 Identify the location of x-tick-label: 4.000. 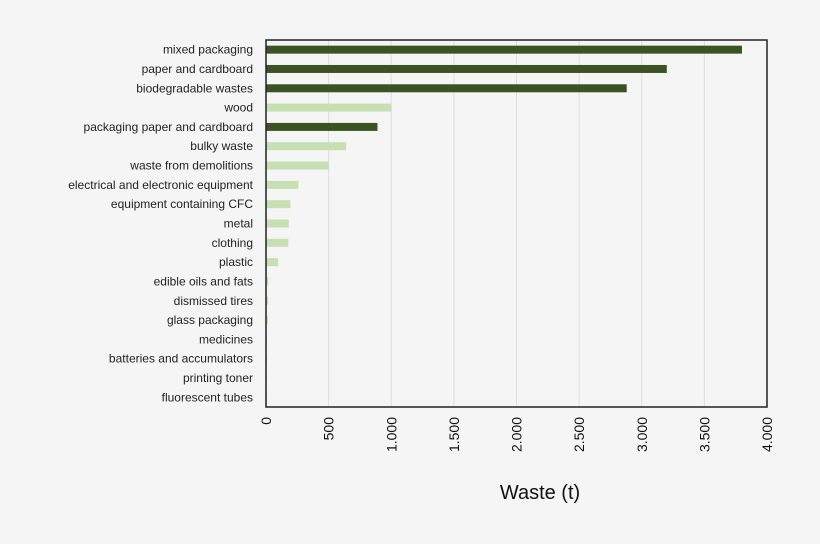
(767, 434).